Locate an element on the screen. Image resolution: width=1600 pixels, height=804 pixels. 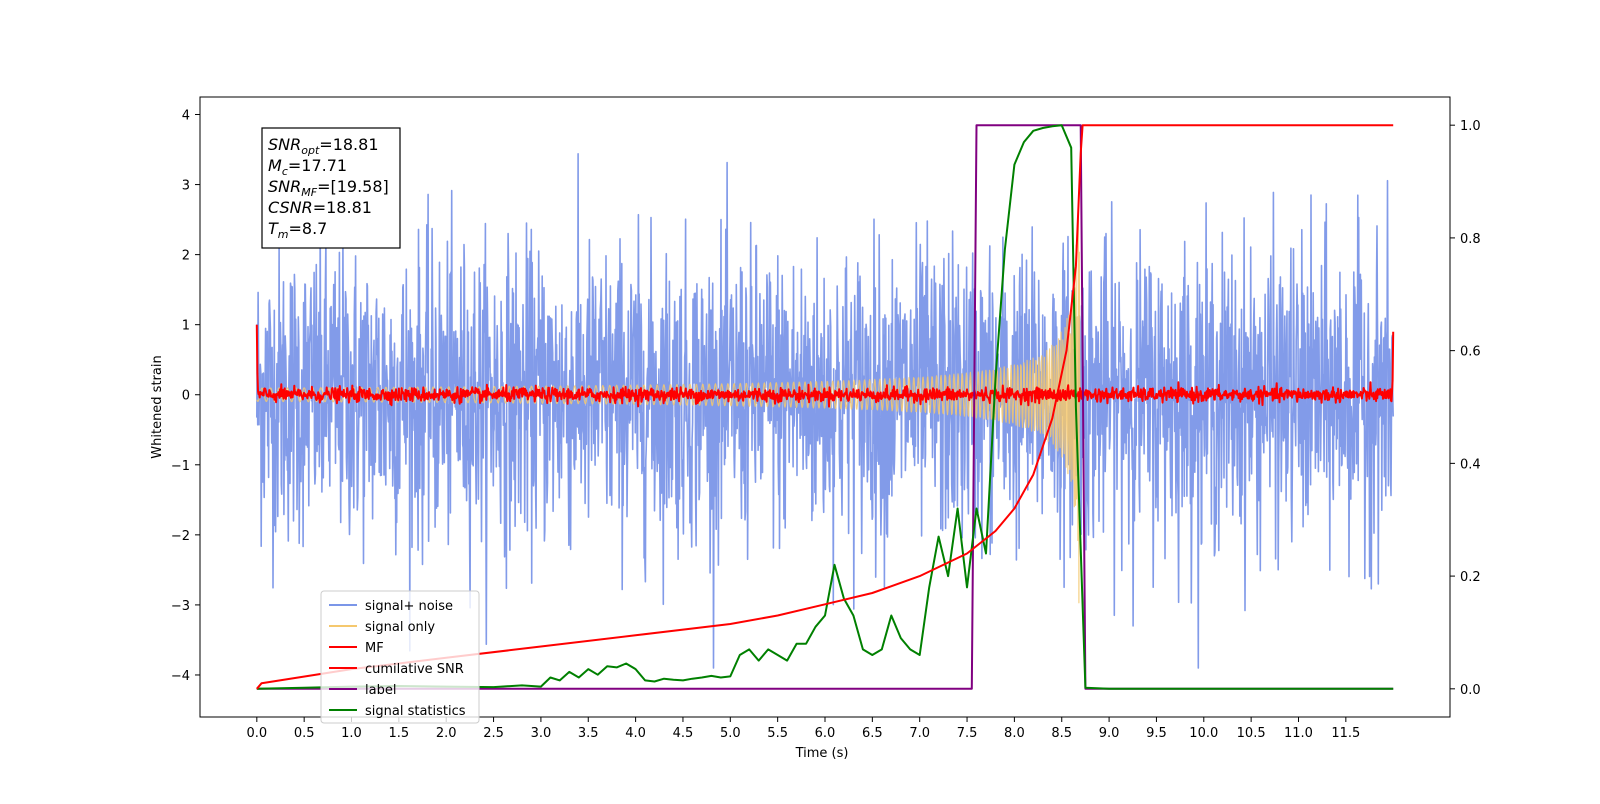
x-tick-label: 4.5 is located at coordinates (683, 733).